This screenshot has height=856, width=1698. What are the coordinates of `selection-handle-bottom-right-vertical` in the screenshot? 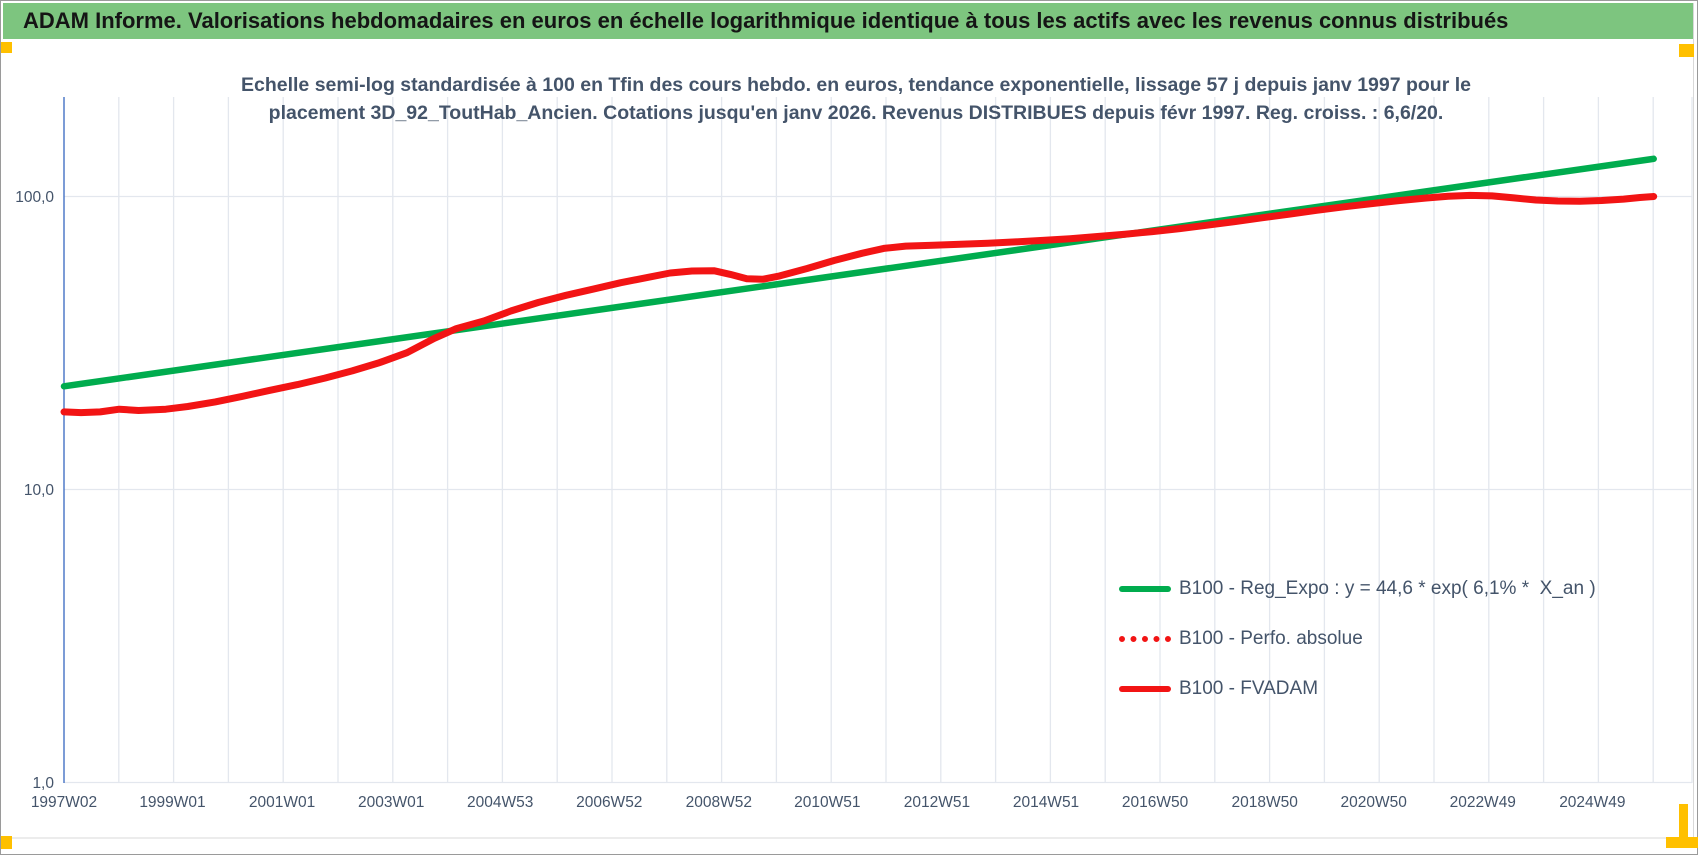 It's located at (1683, 820).